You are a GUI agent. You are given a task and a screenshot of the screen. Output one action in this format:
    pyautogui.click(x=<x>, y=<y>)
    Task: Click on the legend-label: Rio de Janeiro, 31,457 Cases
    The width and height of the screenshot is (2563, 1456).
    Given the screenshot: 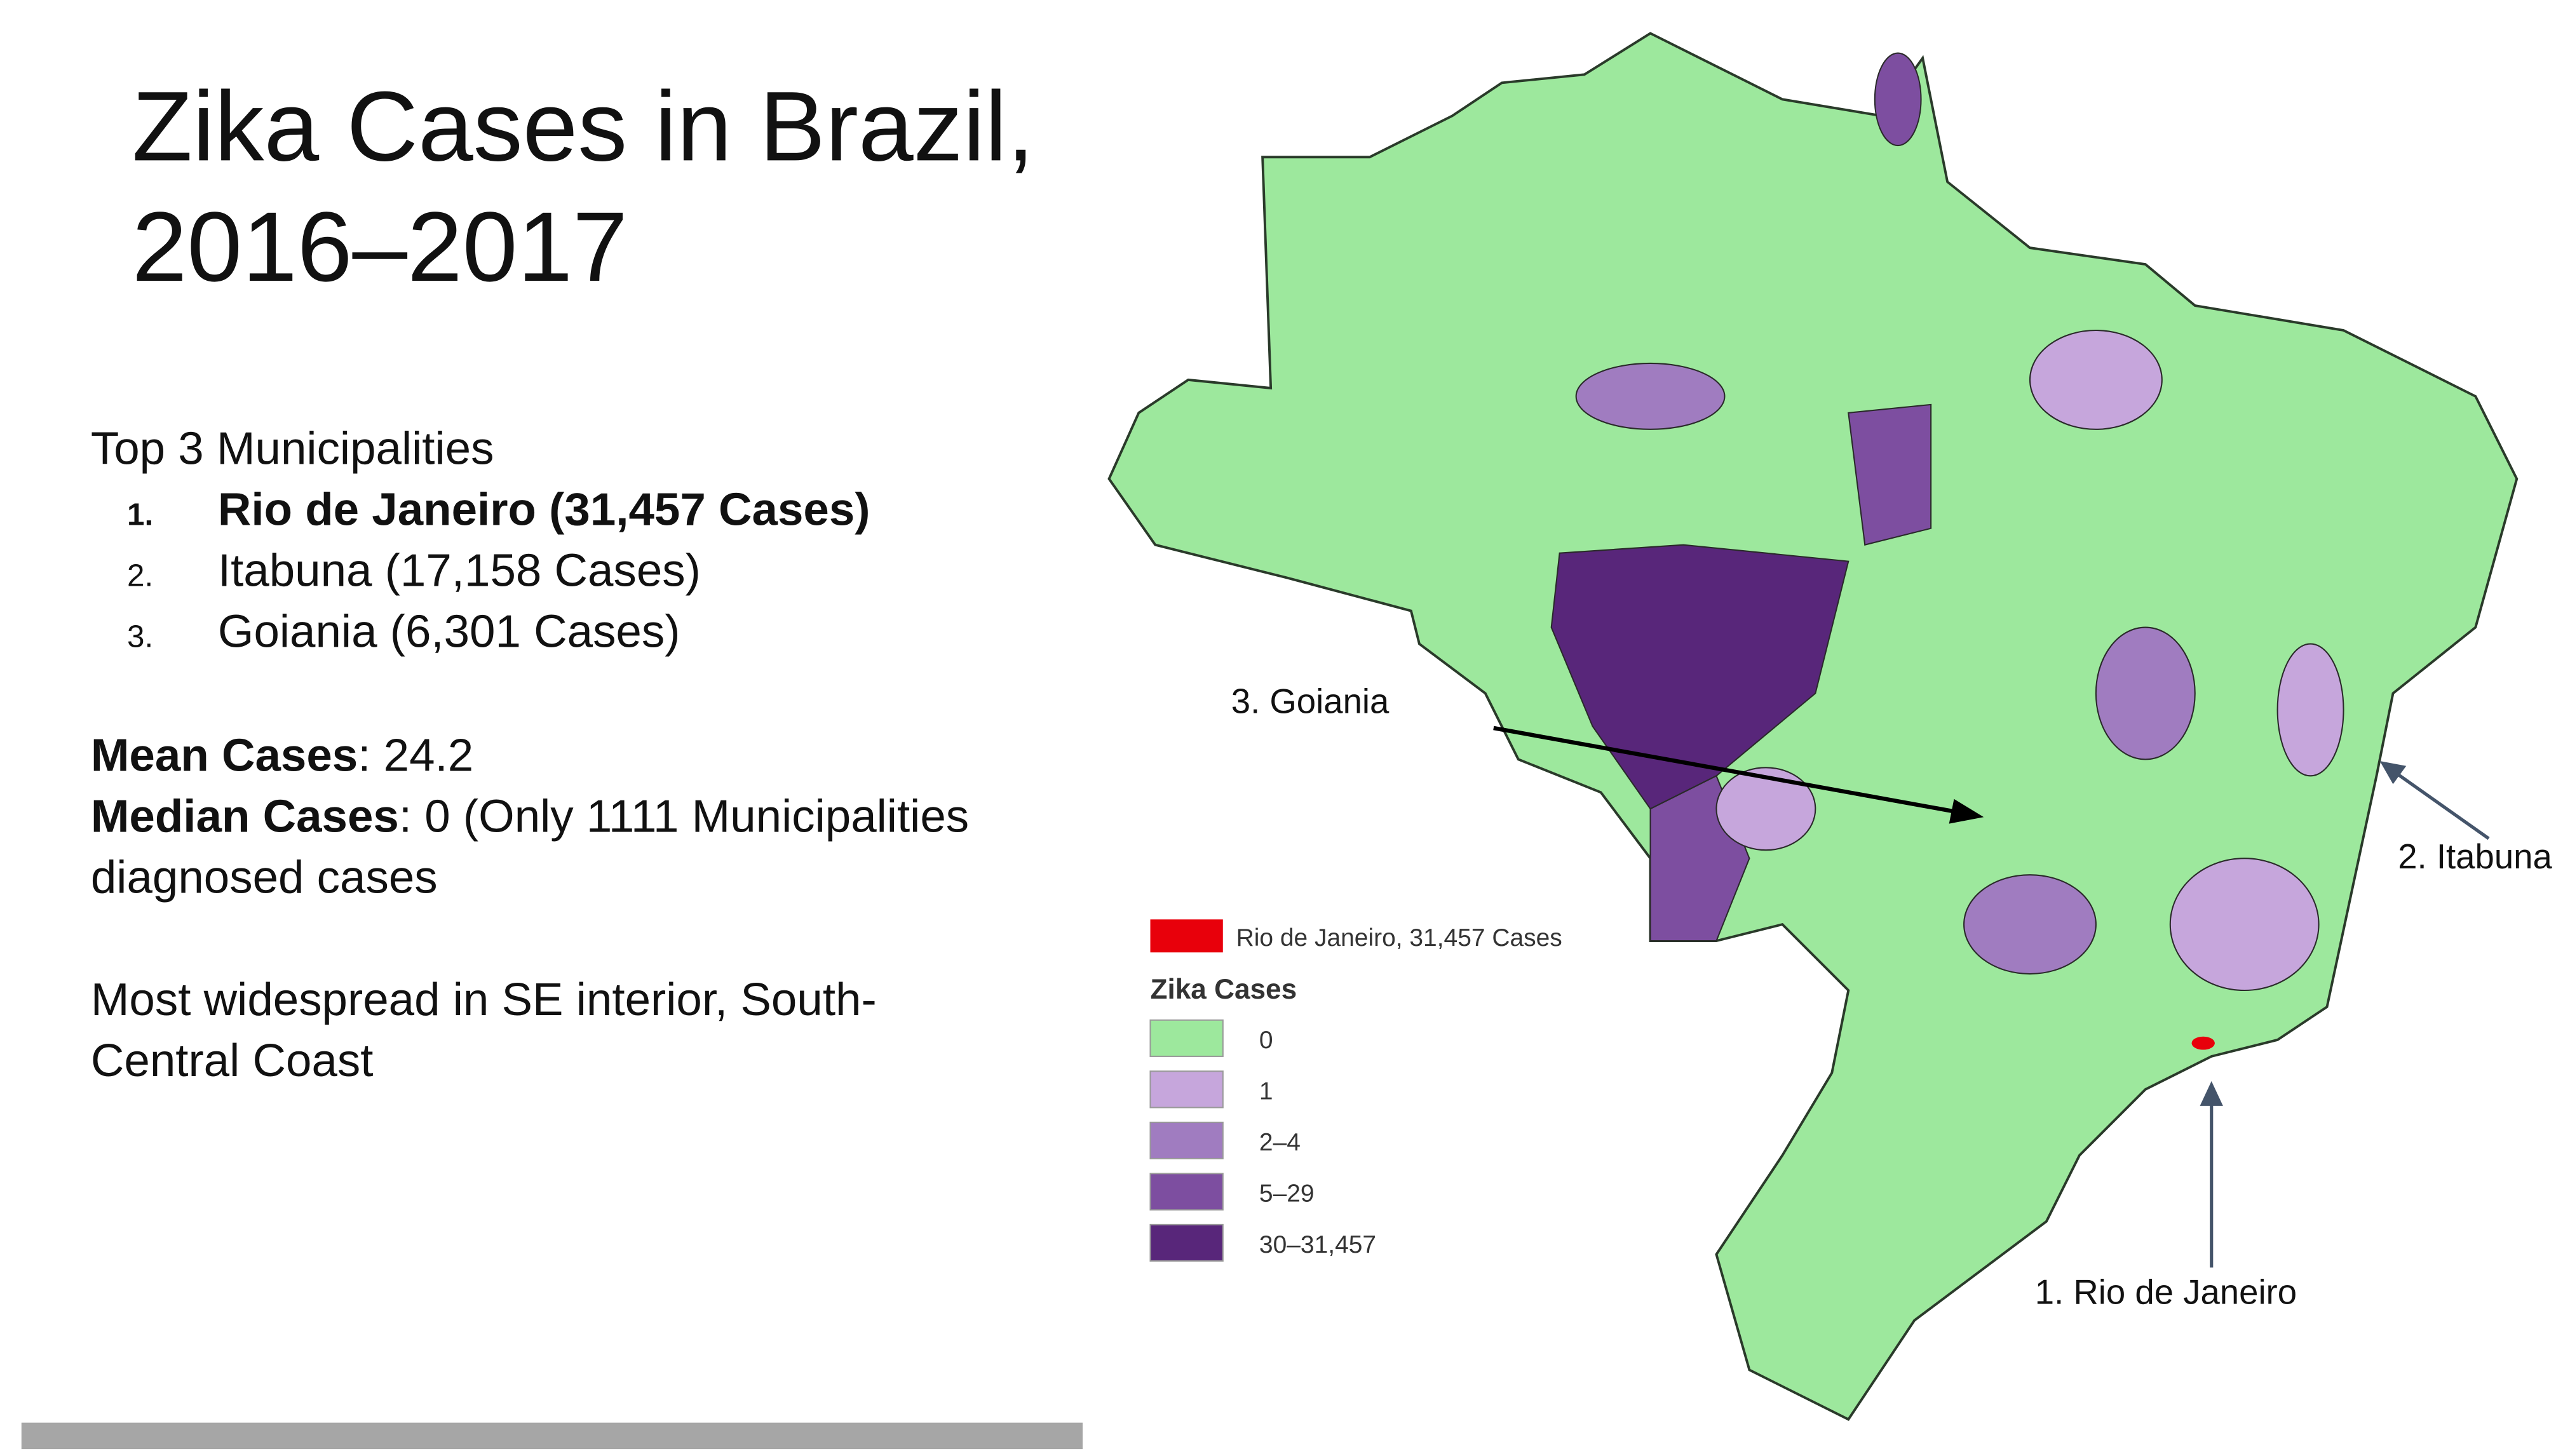 What is the action you would take?
    pyautogui.click(x=1399, y=938)
    